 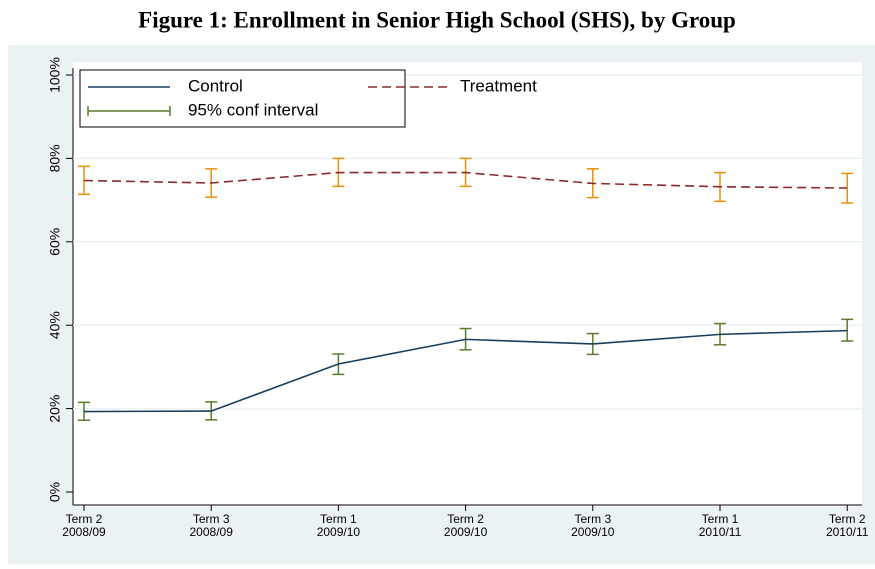 What do you see at coordinates (55, 325) in the screenshot?
I see `y-tick-label: 40%` at bounding box center [55, 325].